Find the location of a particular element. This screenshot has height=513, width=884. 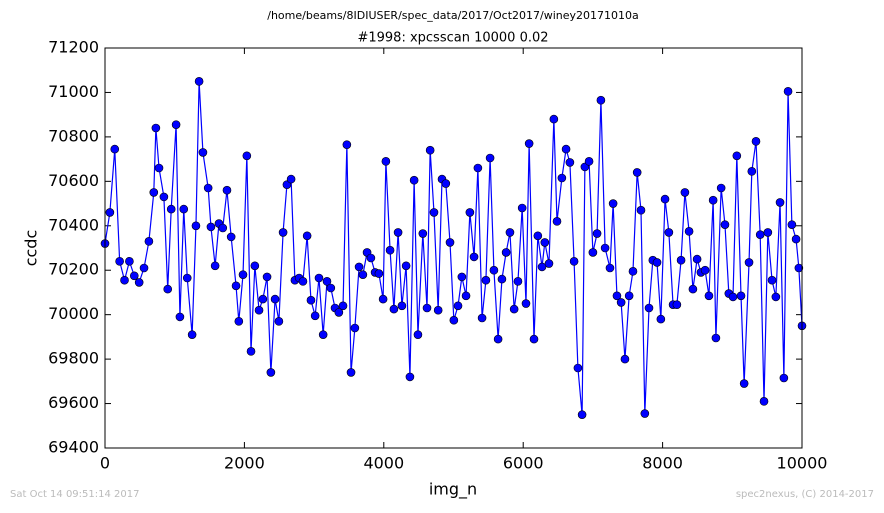

y-tick-label: 71000 is located at coordinates (73, 91).